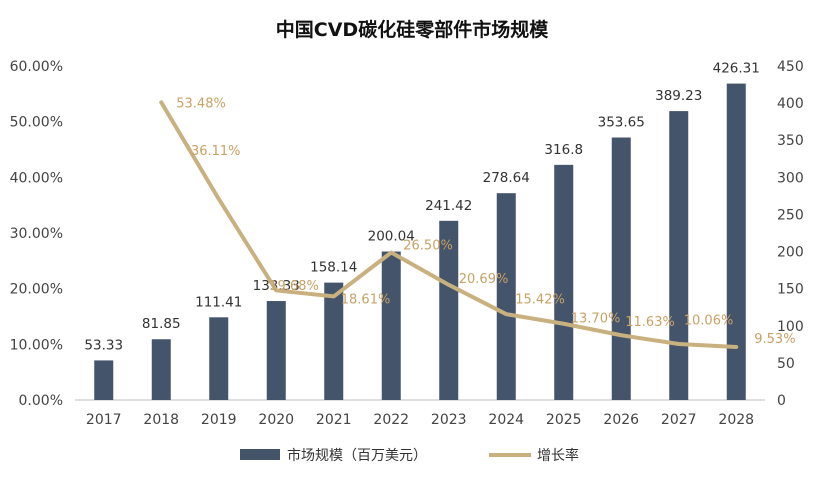 This screenshot has width=825, height=481. What do you see at coordinates (334, 420) in the screenshot?
I see `x-tick-label: 2021` at bounding box center [334, 420].